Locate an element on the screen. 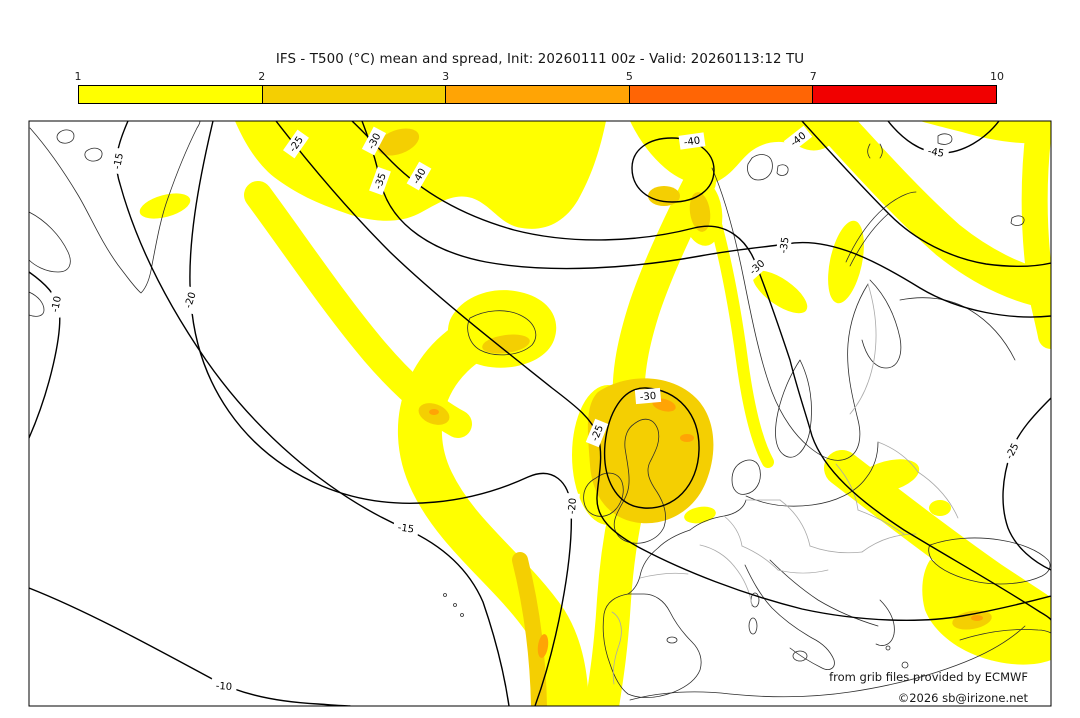  colorbar-tick: 10 is located at coordinates (997, 76).